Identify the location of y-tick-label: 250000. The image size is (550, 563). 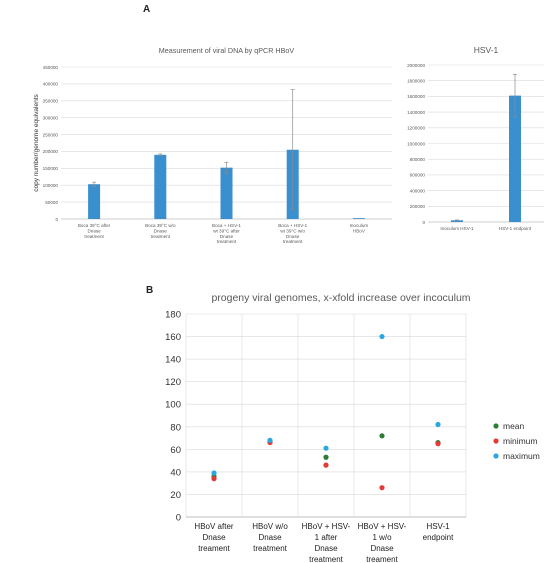
(51, 134).